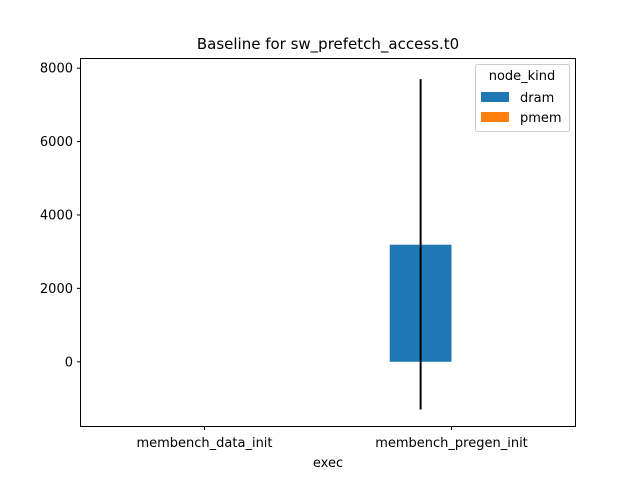 The image size is (640, 480). I want to click on chart-title: Baseline for sw_prefetch_access.t0, so click(328, 44).